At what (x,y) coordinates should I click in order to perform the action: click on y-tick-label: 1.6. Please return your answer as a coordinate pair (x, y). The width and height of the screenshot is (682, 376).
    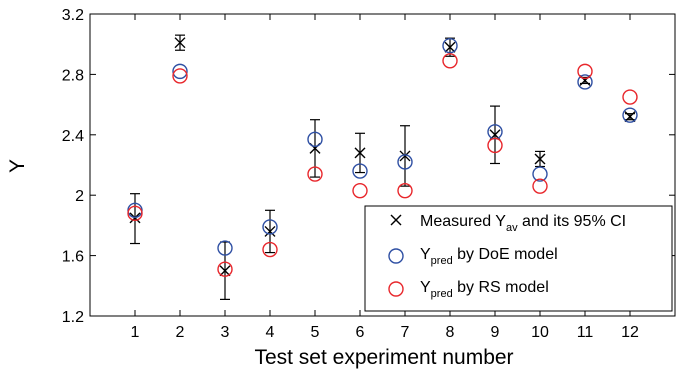
    Looking at the image, I should click on (73, 257).